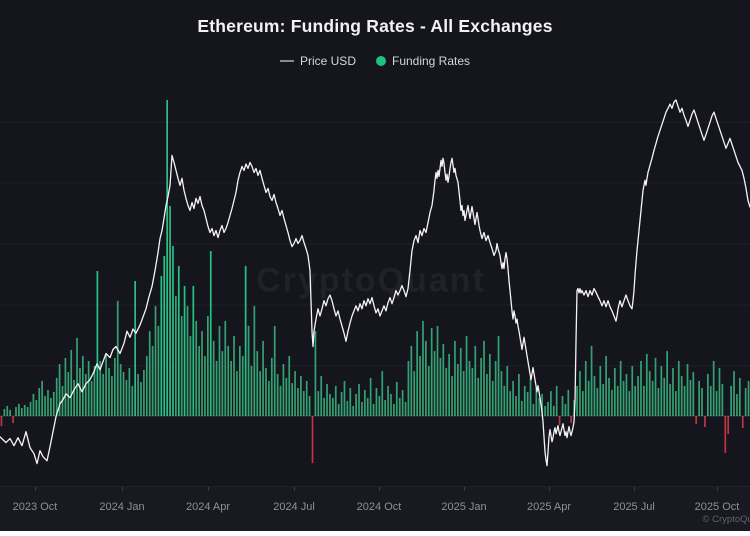 The height and width of the screenshot is (536, 750). I want to click on dot-marker-icon, so click(380, 61).